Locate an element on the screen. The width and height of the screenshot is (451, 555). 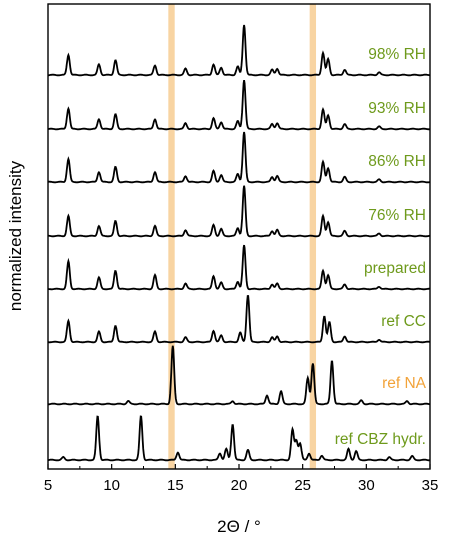
trace-label: ref CBZ hydr. is located at coordinates (380, 439).